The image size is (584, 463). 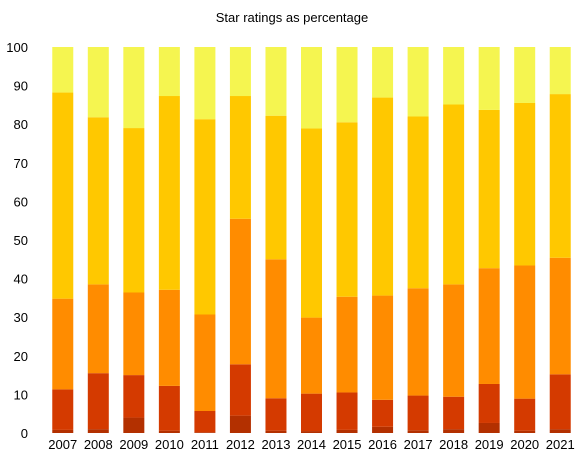 I want to click on x-tick-label: 2009, so click(x=133, y=444).